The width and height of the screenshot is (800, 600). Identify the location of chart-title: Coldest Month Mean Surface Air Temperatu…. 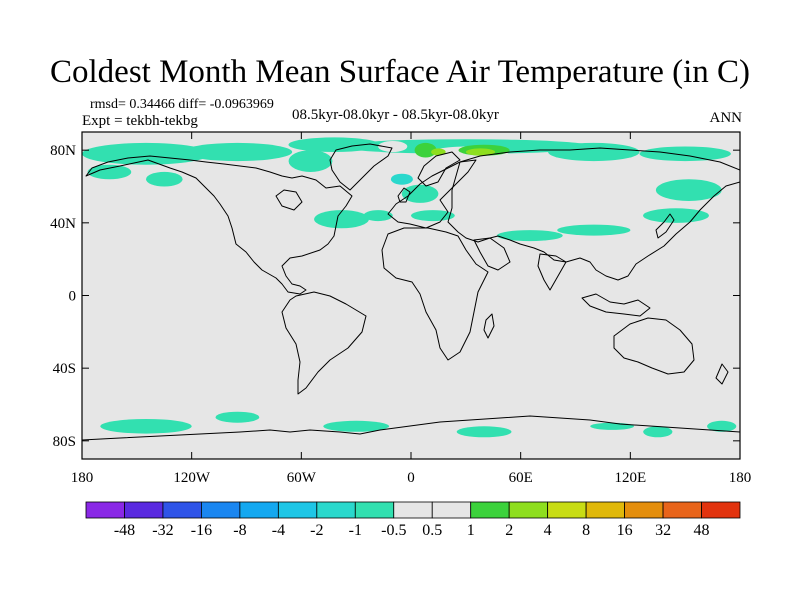
(400, 72).